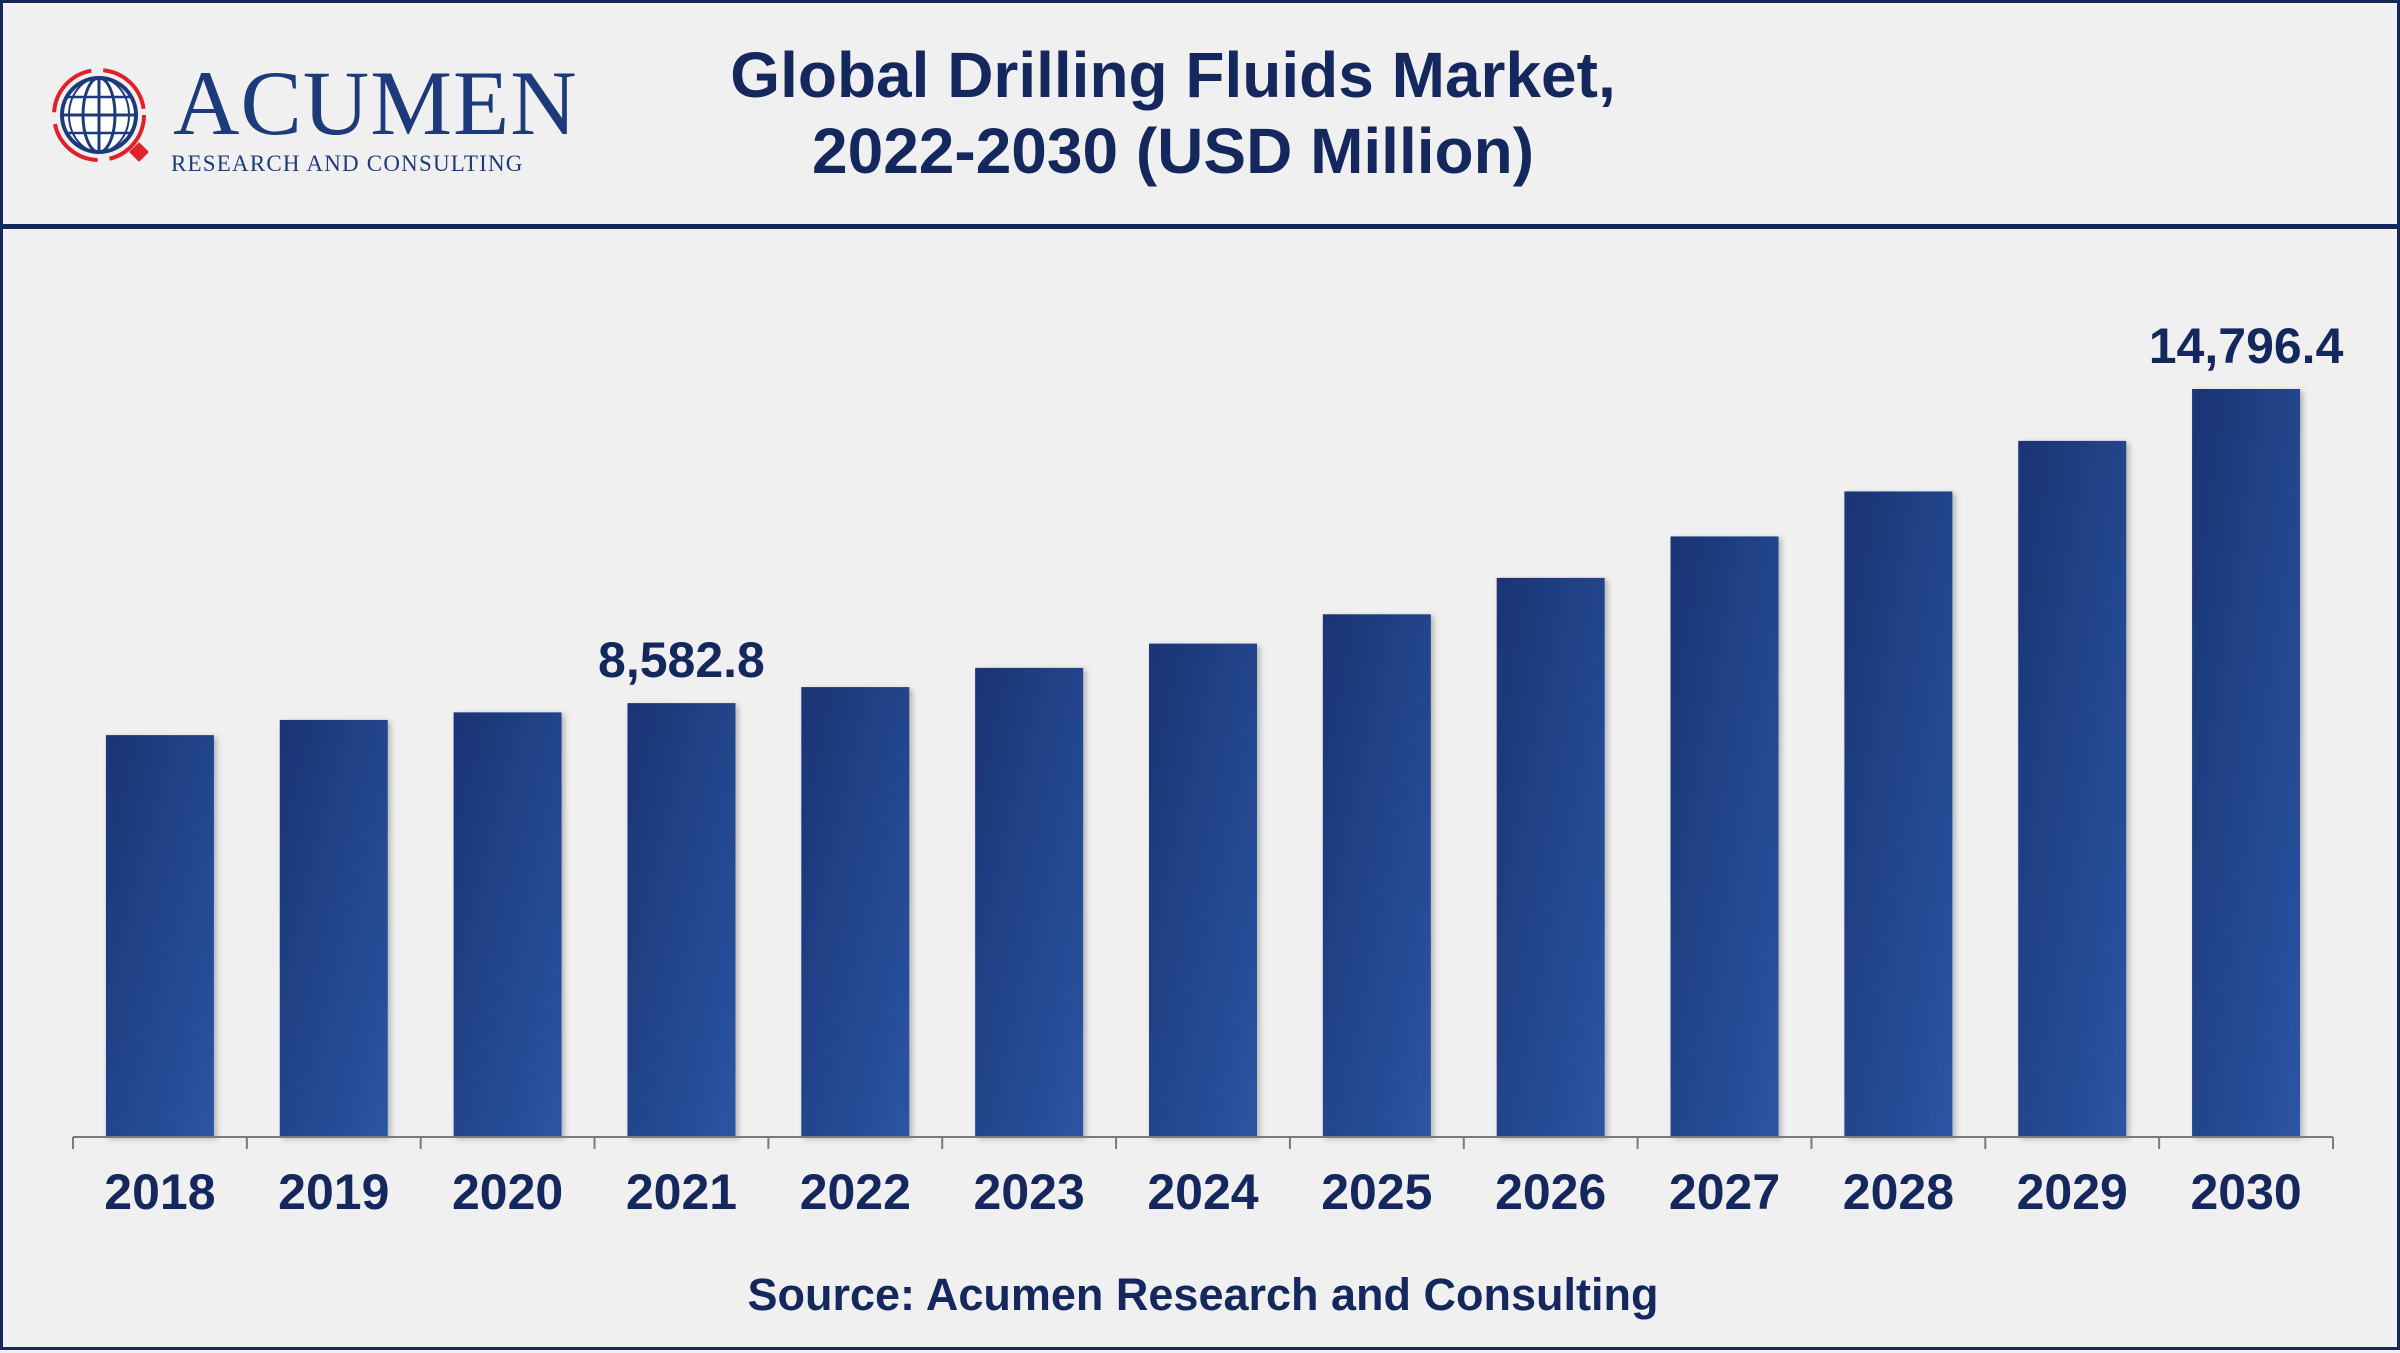  Describe the element at coordinates (1376, 875) in the screenshot. I see `bar-2025` at that location.